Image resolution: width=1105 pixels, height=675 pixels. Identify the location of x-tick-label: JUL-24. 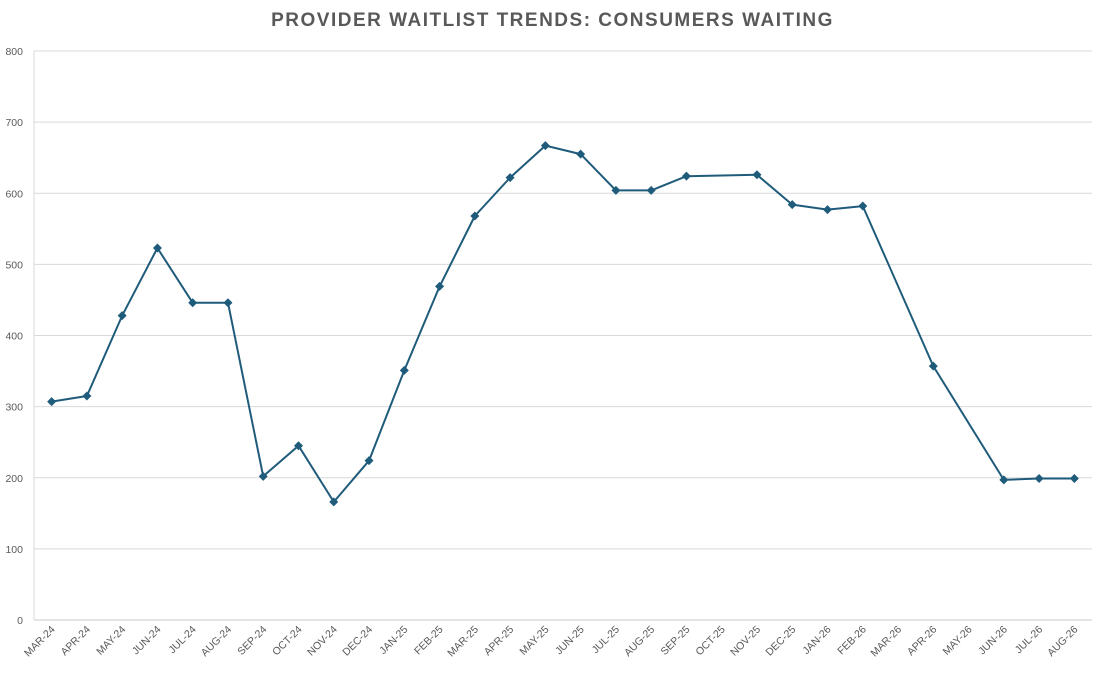
(182, 640).